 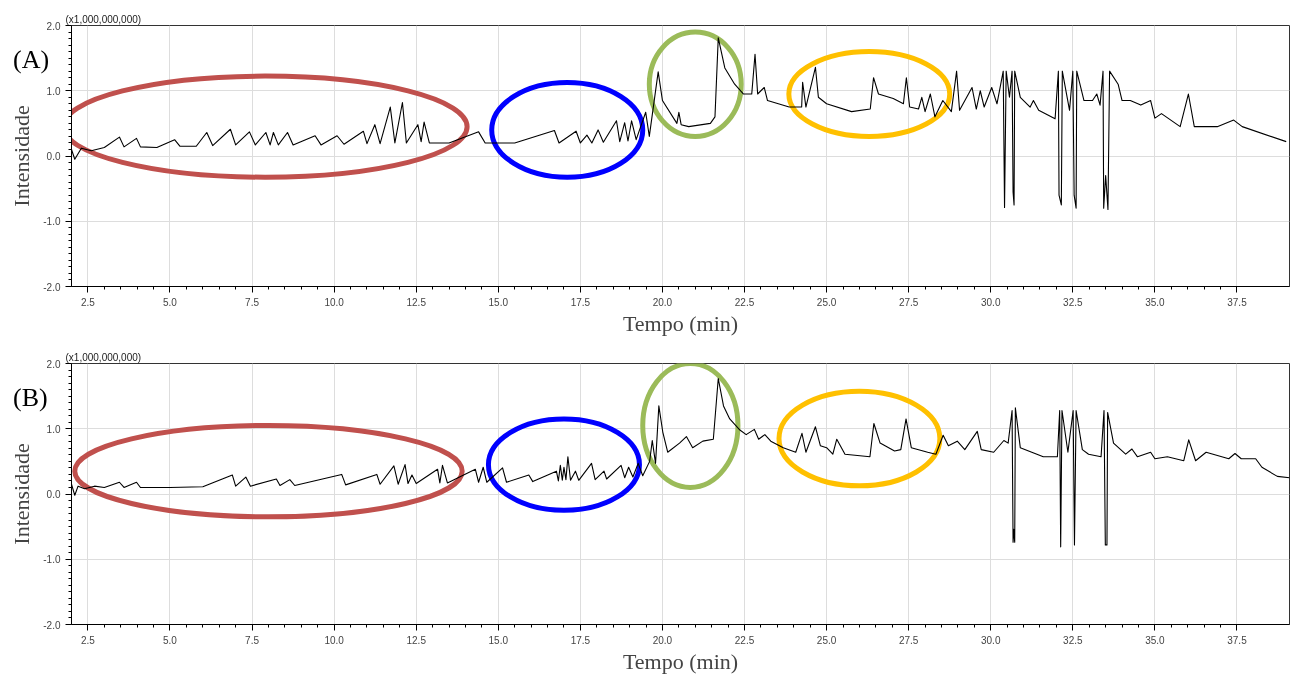 I want to click on text: (A), so click(x=31, y=60).